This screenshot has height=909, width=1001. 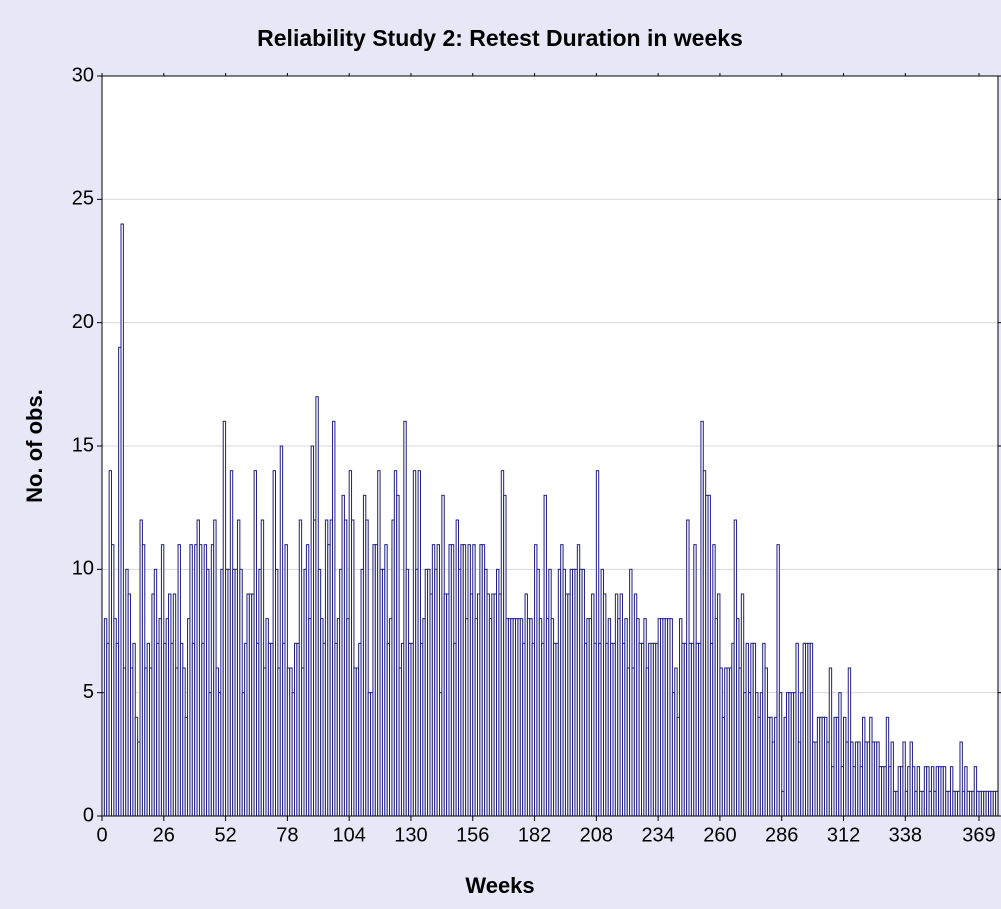 What do you see at coordinates (534, 835) in the screenshot?
I see `x-tick-label: 182` at bounding box center [534, 835].